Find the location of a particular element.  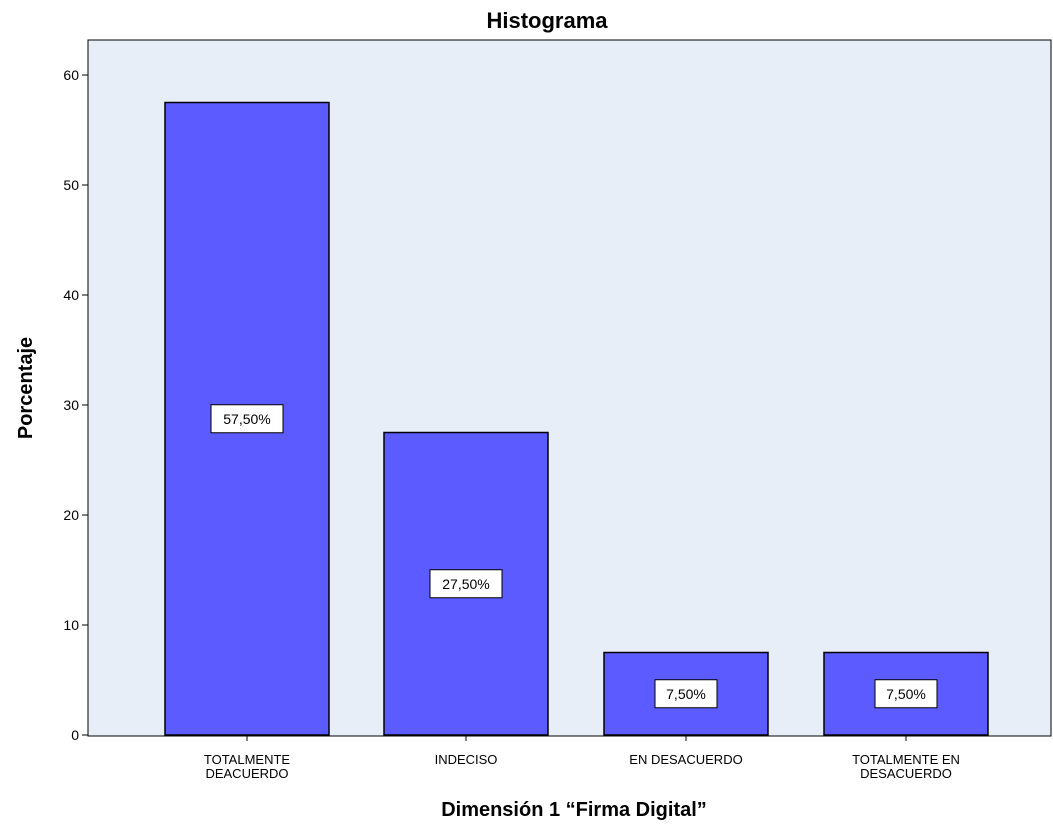

data-label: 57,50% is located at coordinates (246, 419).